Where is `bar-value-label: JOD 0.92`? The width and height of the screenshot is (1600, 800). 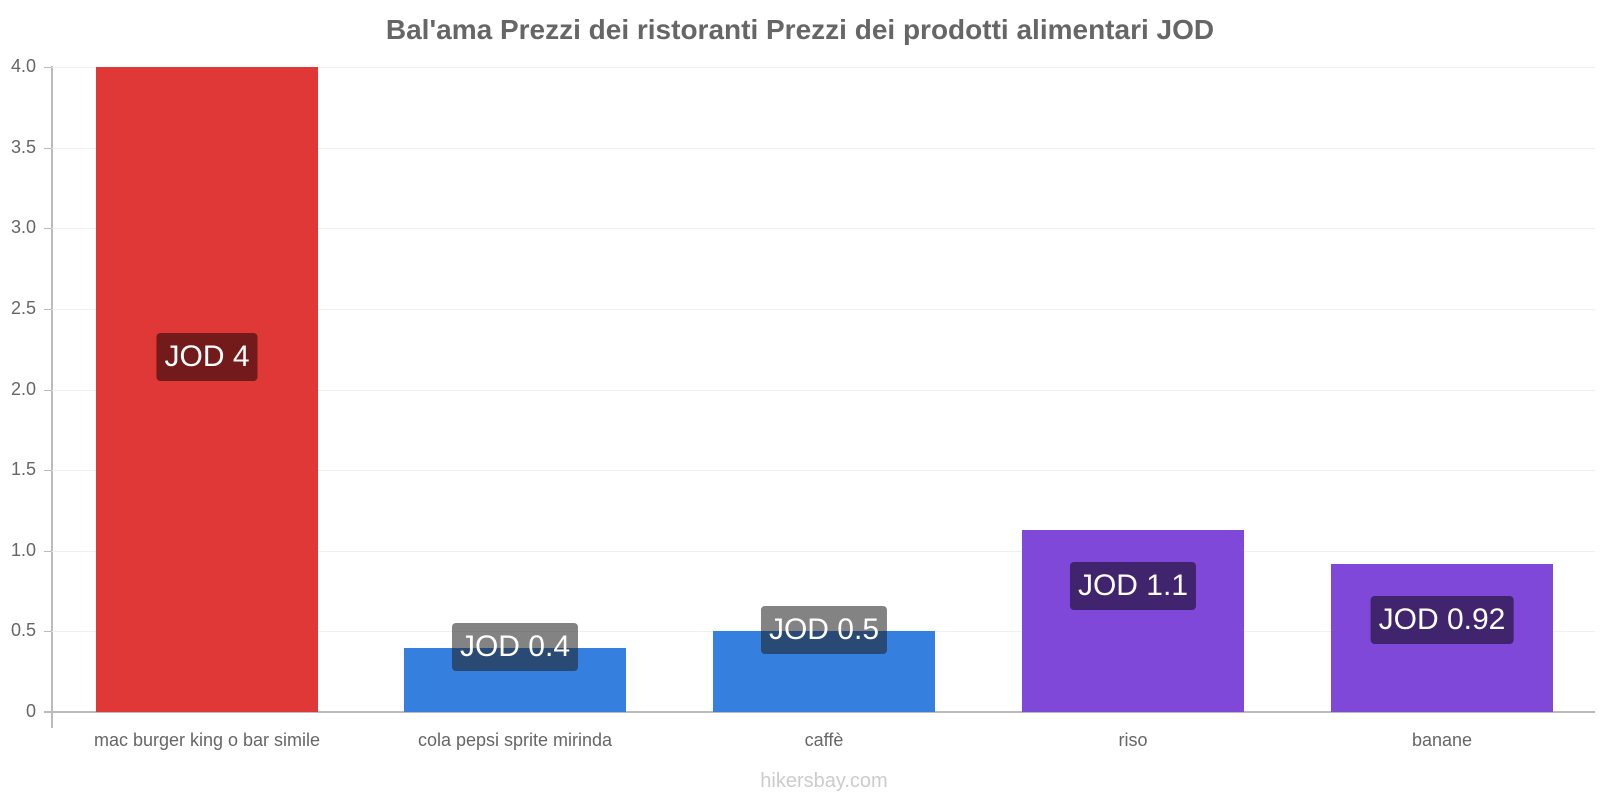
bar-value-label: JOD 0.92 is located at coordinates (1442, 619).